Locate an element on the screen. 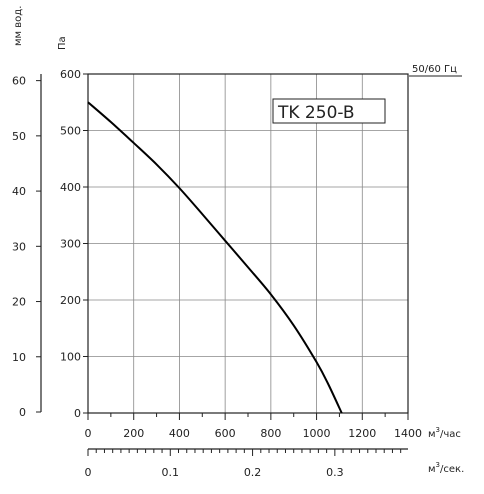 The width and height of the screenshot is (484, 494). x-primary-axis-title: м3/час is located at coordinates (444, 433).